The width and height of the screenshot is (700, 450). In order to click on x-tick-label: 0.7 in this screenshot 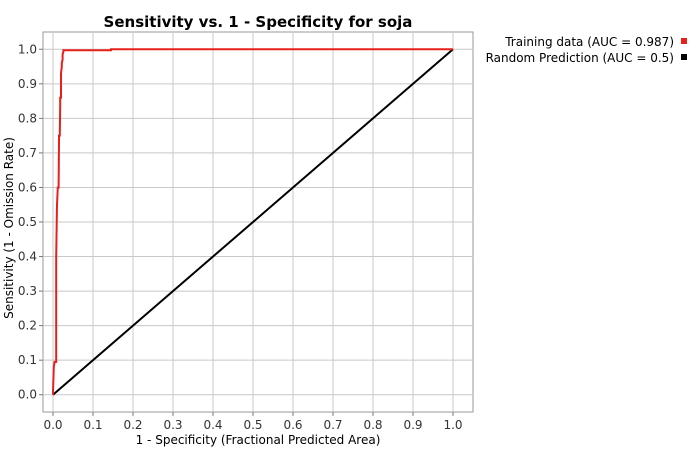, I will do `click(332, 425)`.